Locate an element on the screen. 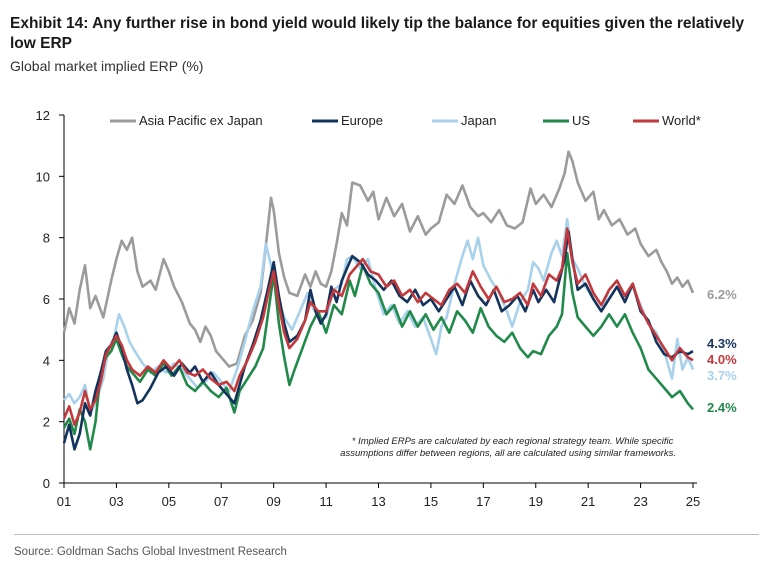 Image resolution: width=773 pixels, height=565 pixels. end-value-label: 3.7% is located at coordinates (722, 375).